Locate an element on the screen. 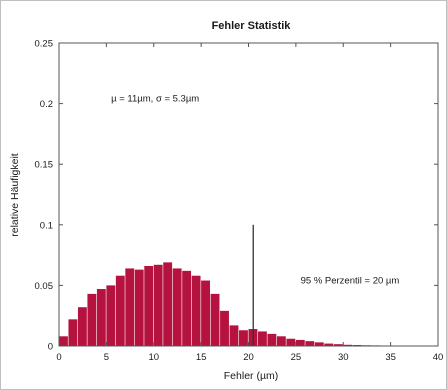 Image resolution: width=447 pixels, height=390 pixels. chart-title: Fehler Statistik is located at coordinates (252, 26).